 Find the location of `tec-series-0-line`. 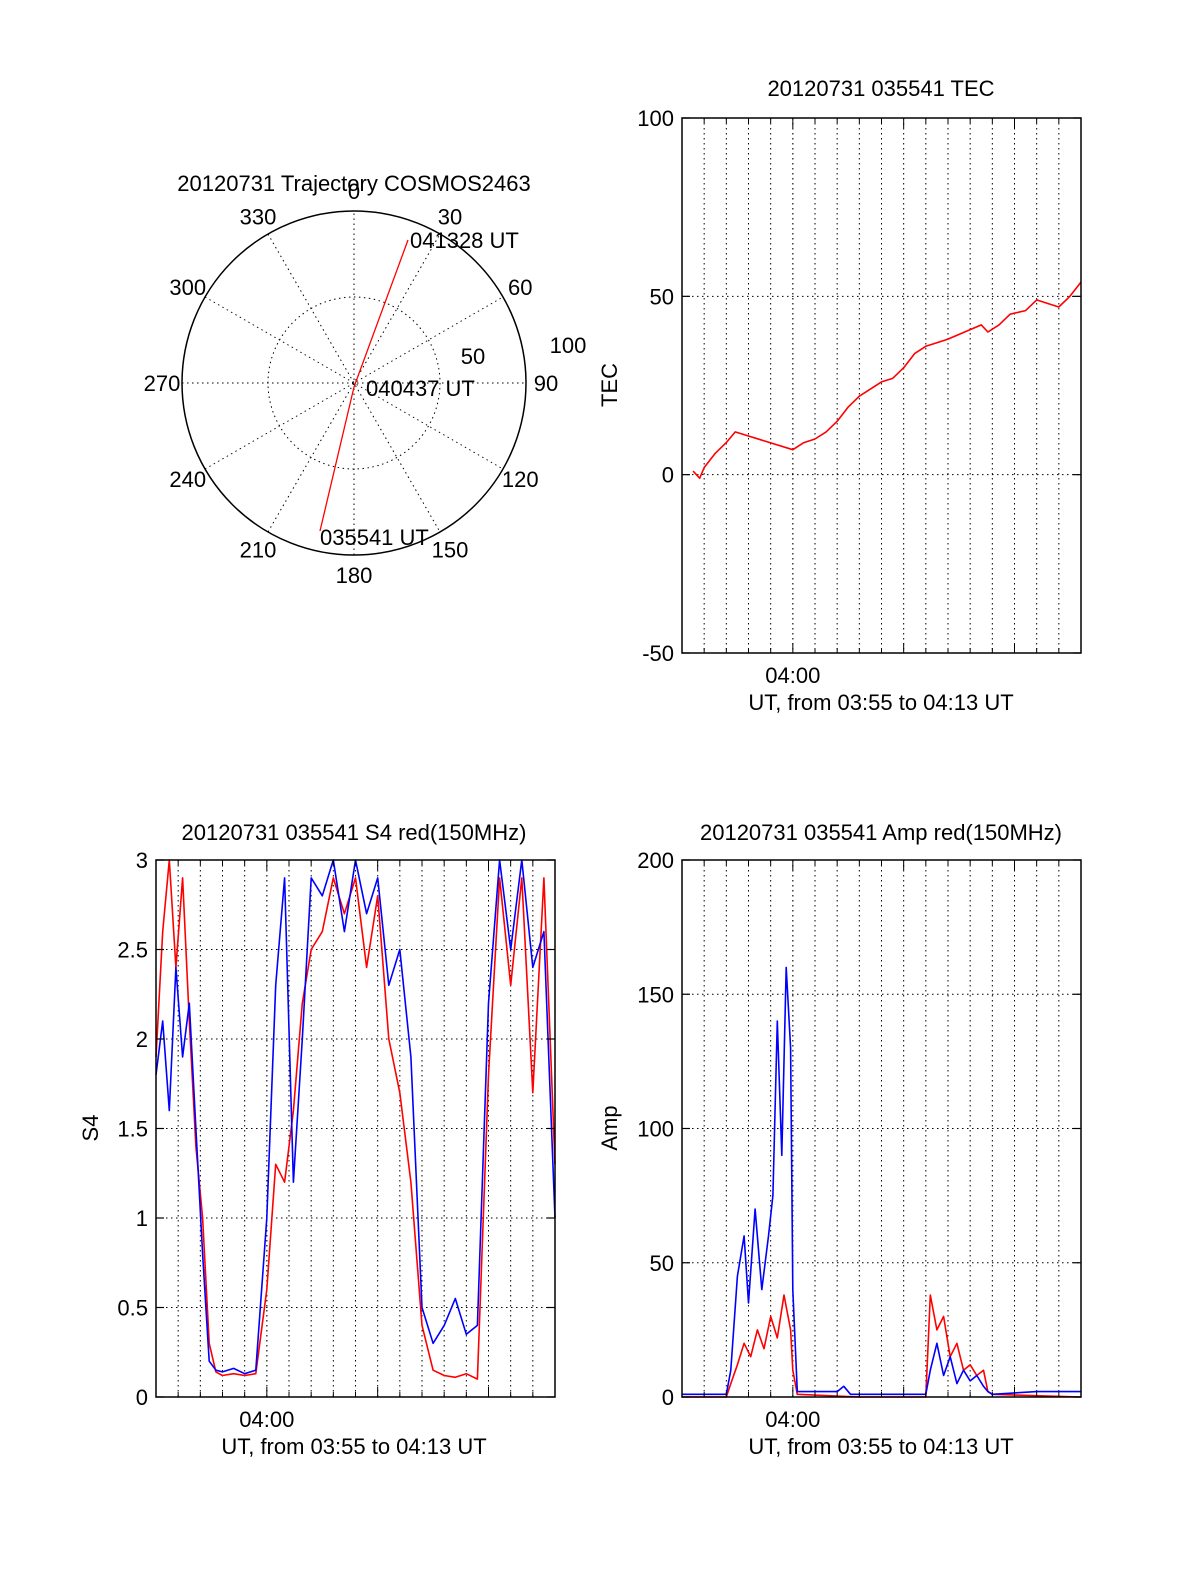

tec-series-0-line is located at coordinates (887, 380).